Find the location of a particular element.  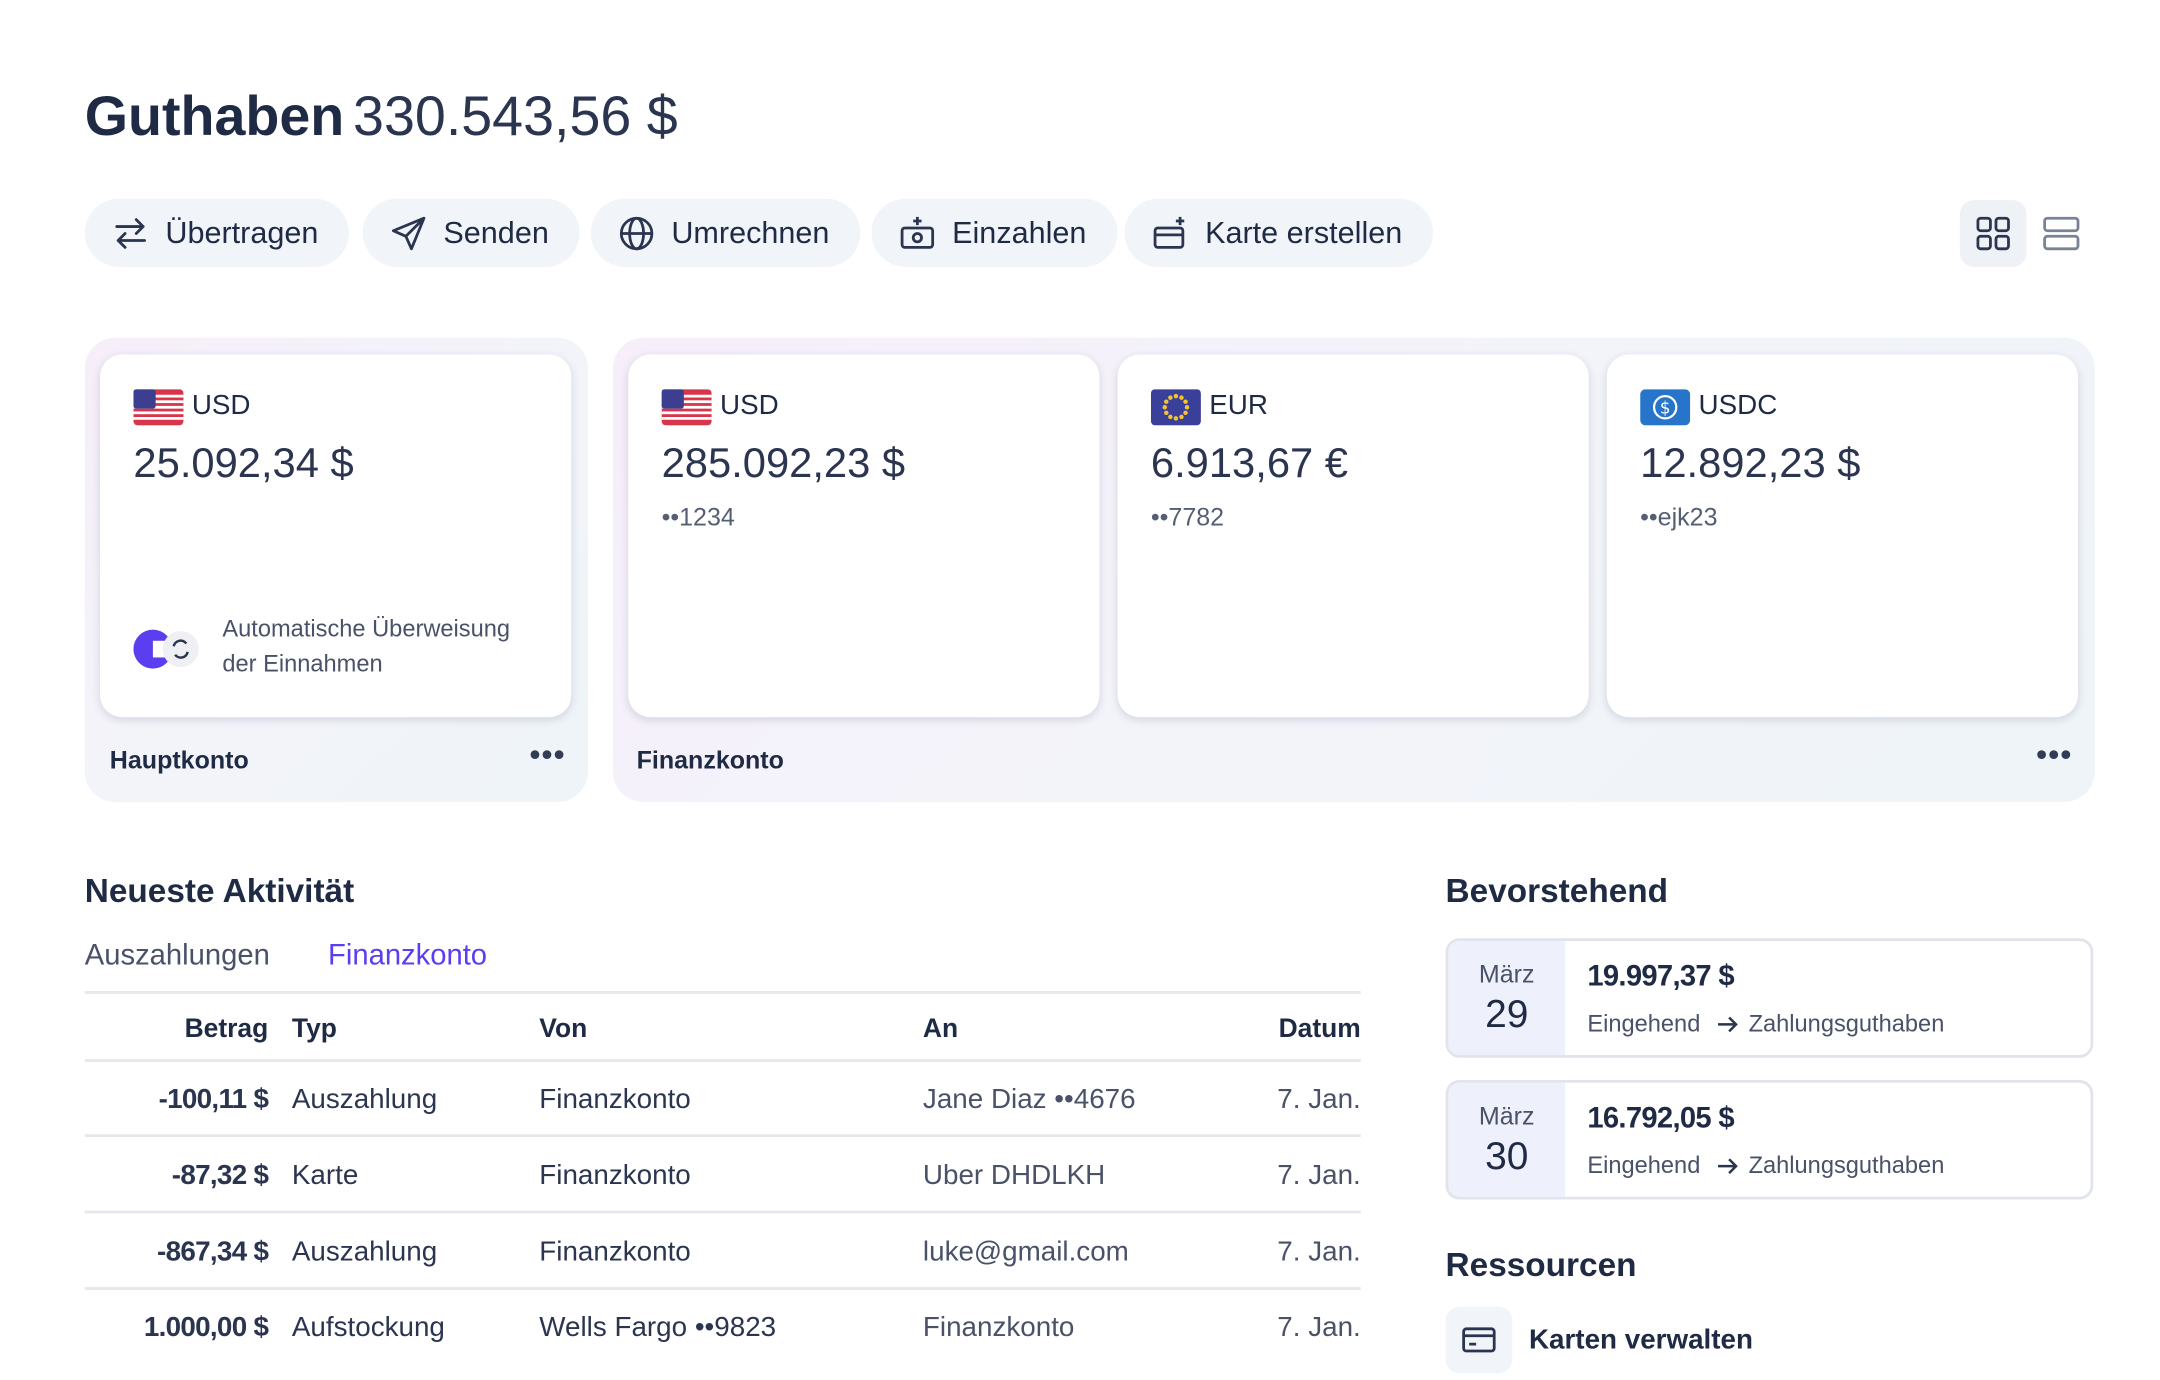

auto-transfer-note: Automatische Überweisung is located at coordinates (366, 629).